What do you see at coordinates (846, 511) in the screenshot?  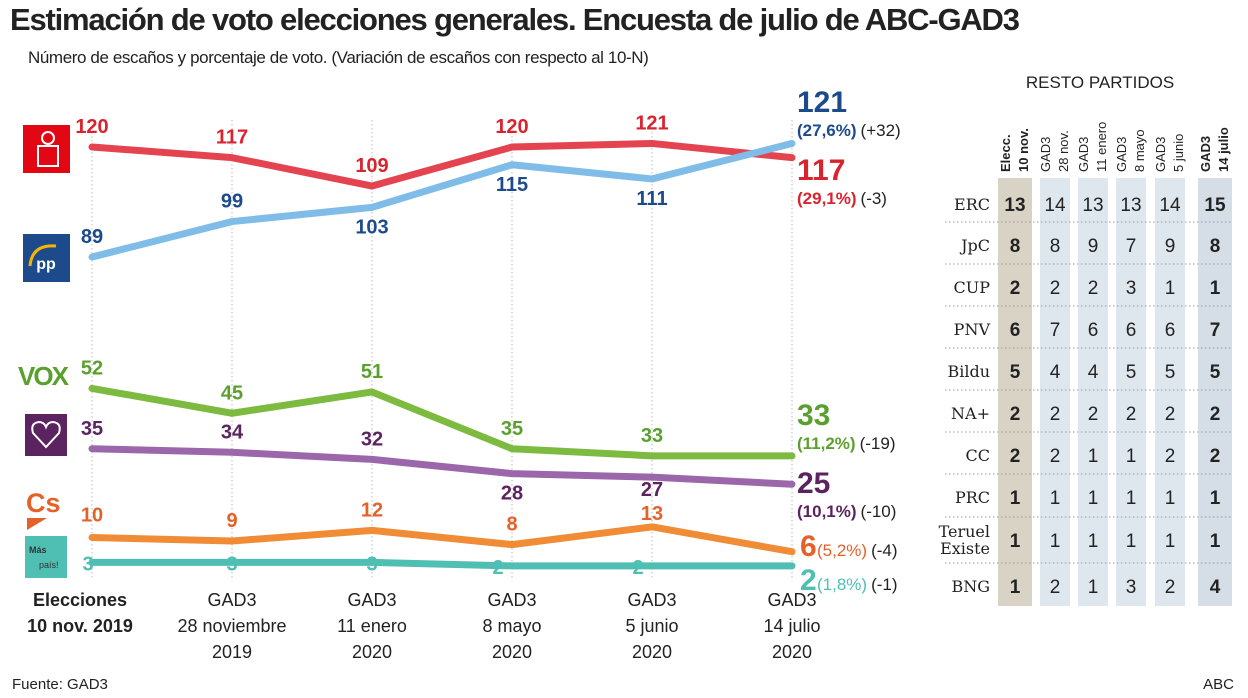 I see `final-label: (10,1%) (-10)` at bounding box center [846, 511].